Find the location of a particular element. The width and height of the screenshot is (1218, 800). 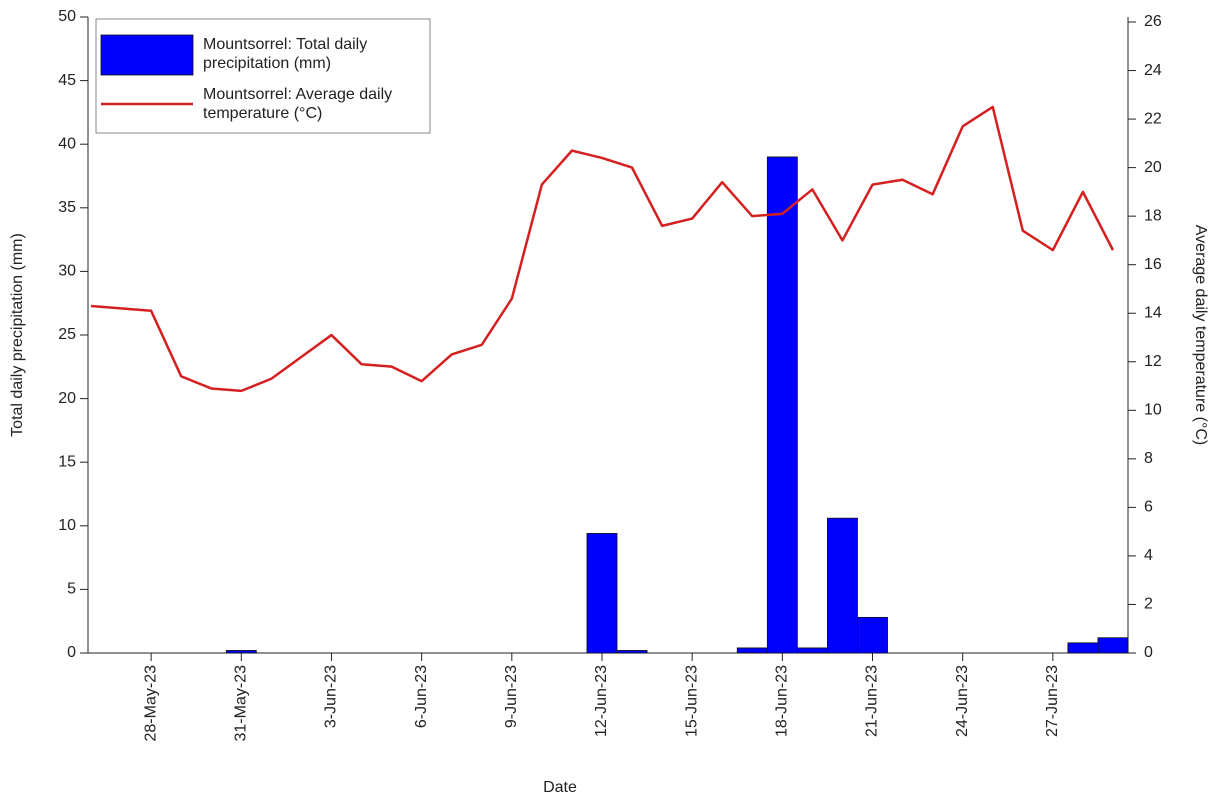

x-tick-label: 12-Jun-23 is located at coordinates (601, 701).